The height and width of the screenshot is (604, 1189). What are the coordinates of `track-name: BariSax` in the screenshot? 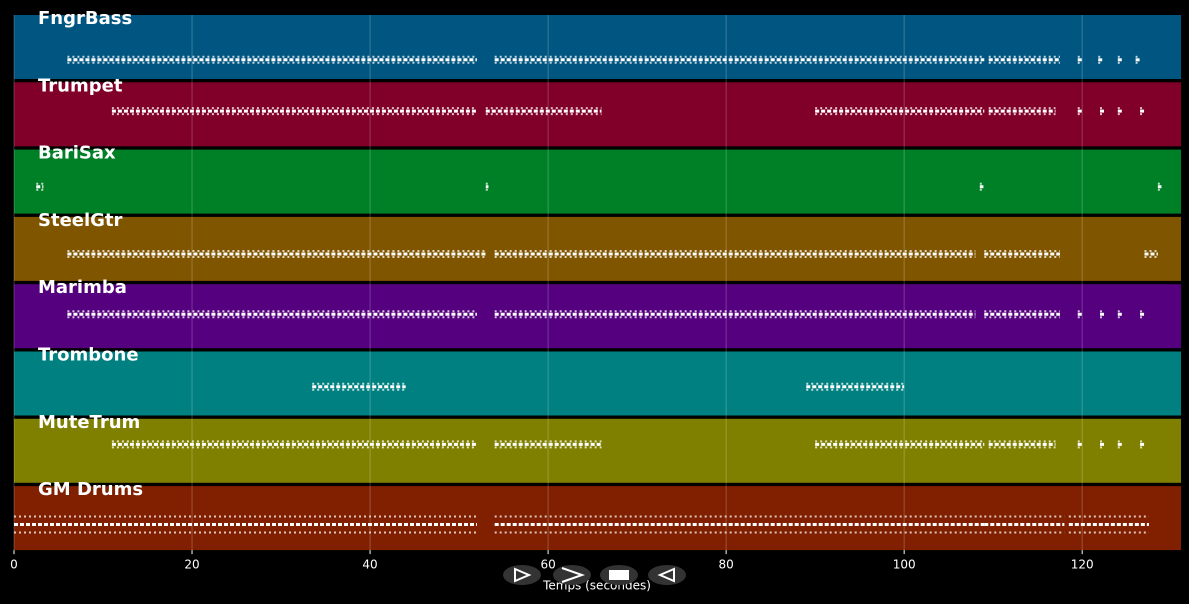 It's located at (77, 153).